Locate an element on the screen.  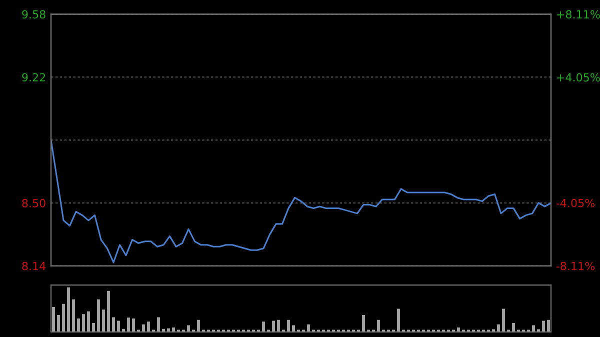
y2-tick-label: +8.11% is located at coordinates (578, 14).